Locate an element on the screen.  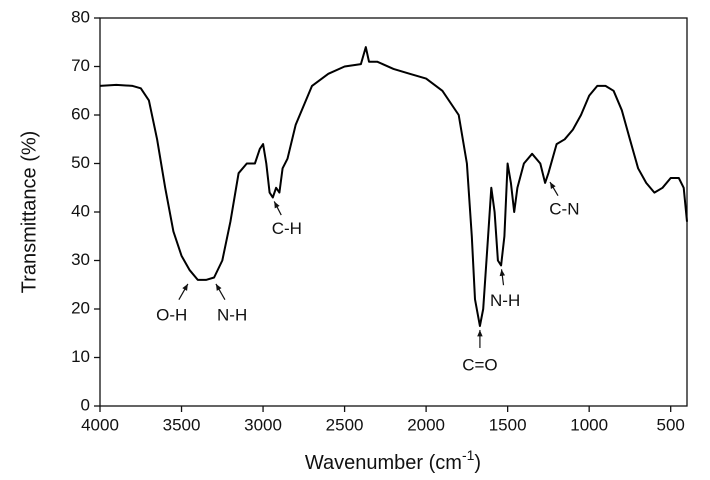
annotation-label: O-H is located at coordinates (171, 314).